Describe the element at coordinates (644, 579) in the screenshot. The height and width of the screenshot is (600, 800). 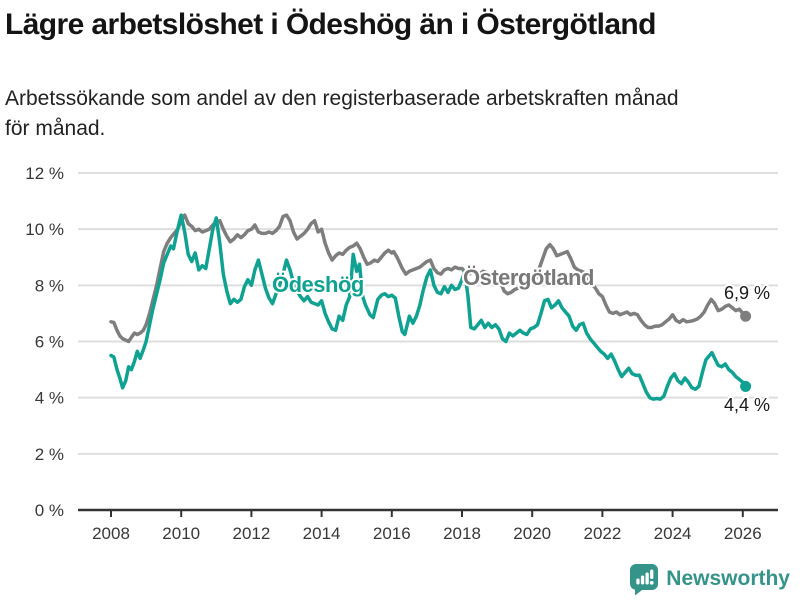
I see `newsworthy-bubble-chart-icon` at that location.